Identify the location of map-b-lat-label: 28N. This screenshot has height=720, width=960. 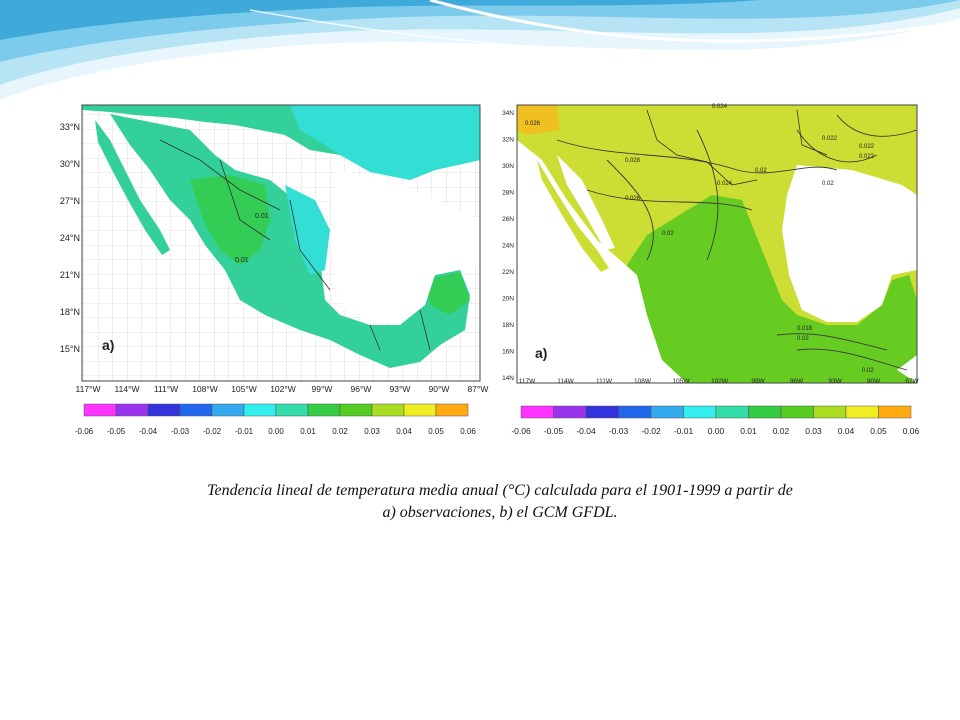
(508, 193).